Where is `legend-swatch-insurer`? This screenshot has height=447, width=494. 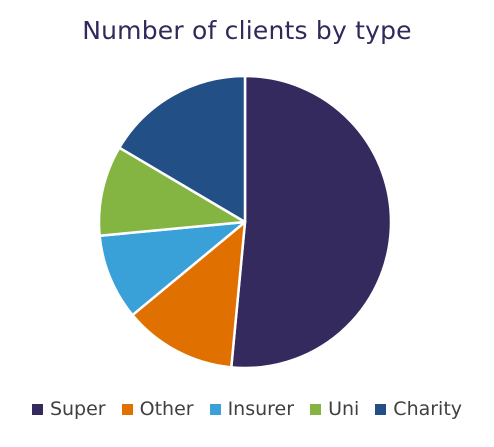
legend-swatch-insurer is located at coordinates (215, 409).